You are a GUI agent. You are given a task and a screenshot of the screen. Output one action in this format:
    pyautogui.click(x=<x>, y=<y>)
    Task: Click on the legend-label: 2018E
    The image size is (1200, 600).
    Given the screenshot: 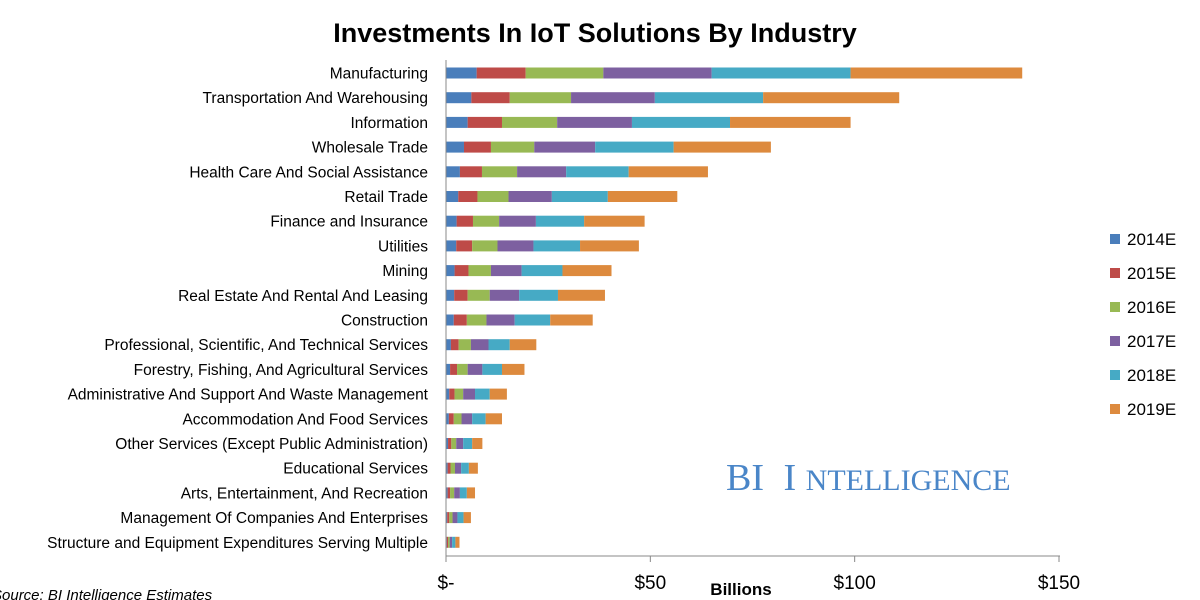 What is the action you would take?
    pyautogui.click(x=1151, y=375)
    